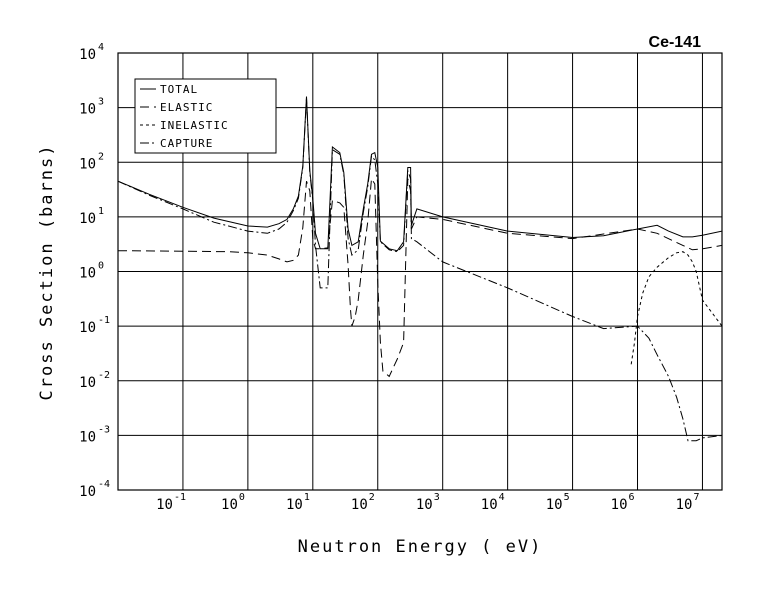 This screenshot has height=590, width=780. Describe the element at coordinates (437, 497) in the screenshot. I see `x-tick-exp: 3` at that location.